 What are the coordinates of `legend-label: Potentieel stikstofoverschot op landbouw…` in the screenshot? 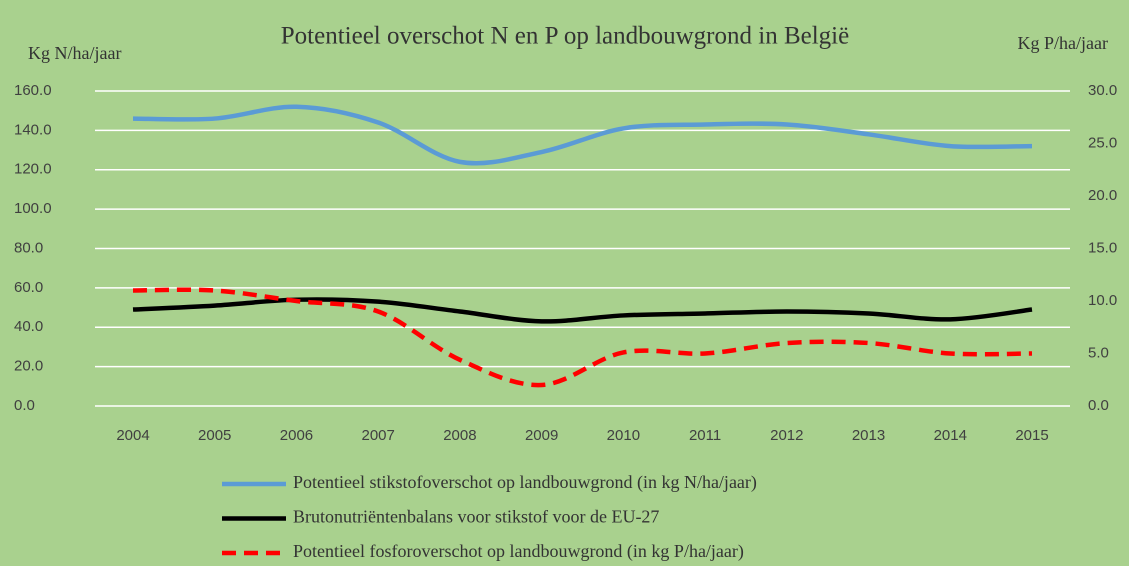 It's located at (525, 482).